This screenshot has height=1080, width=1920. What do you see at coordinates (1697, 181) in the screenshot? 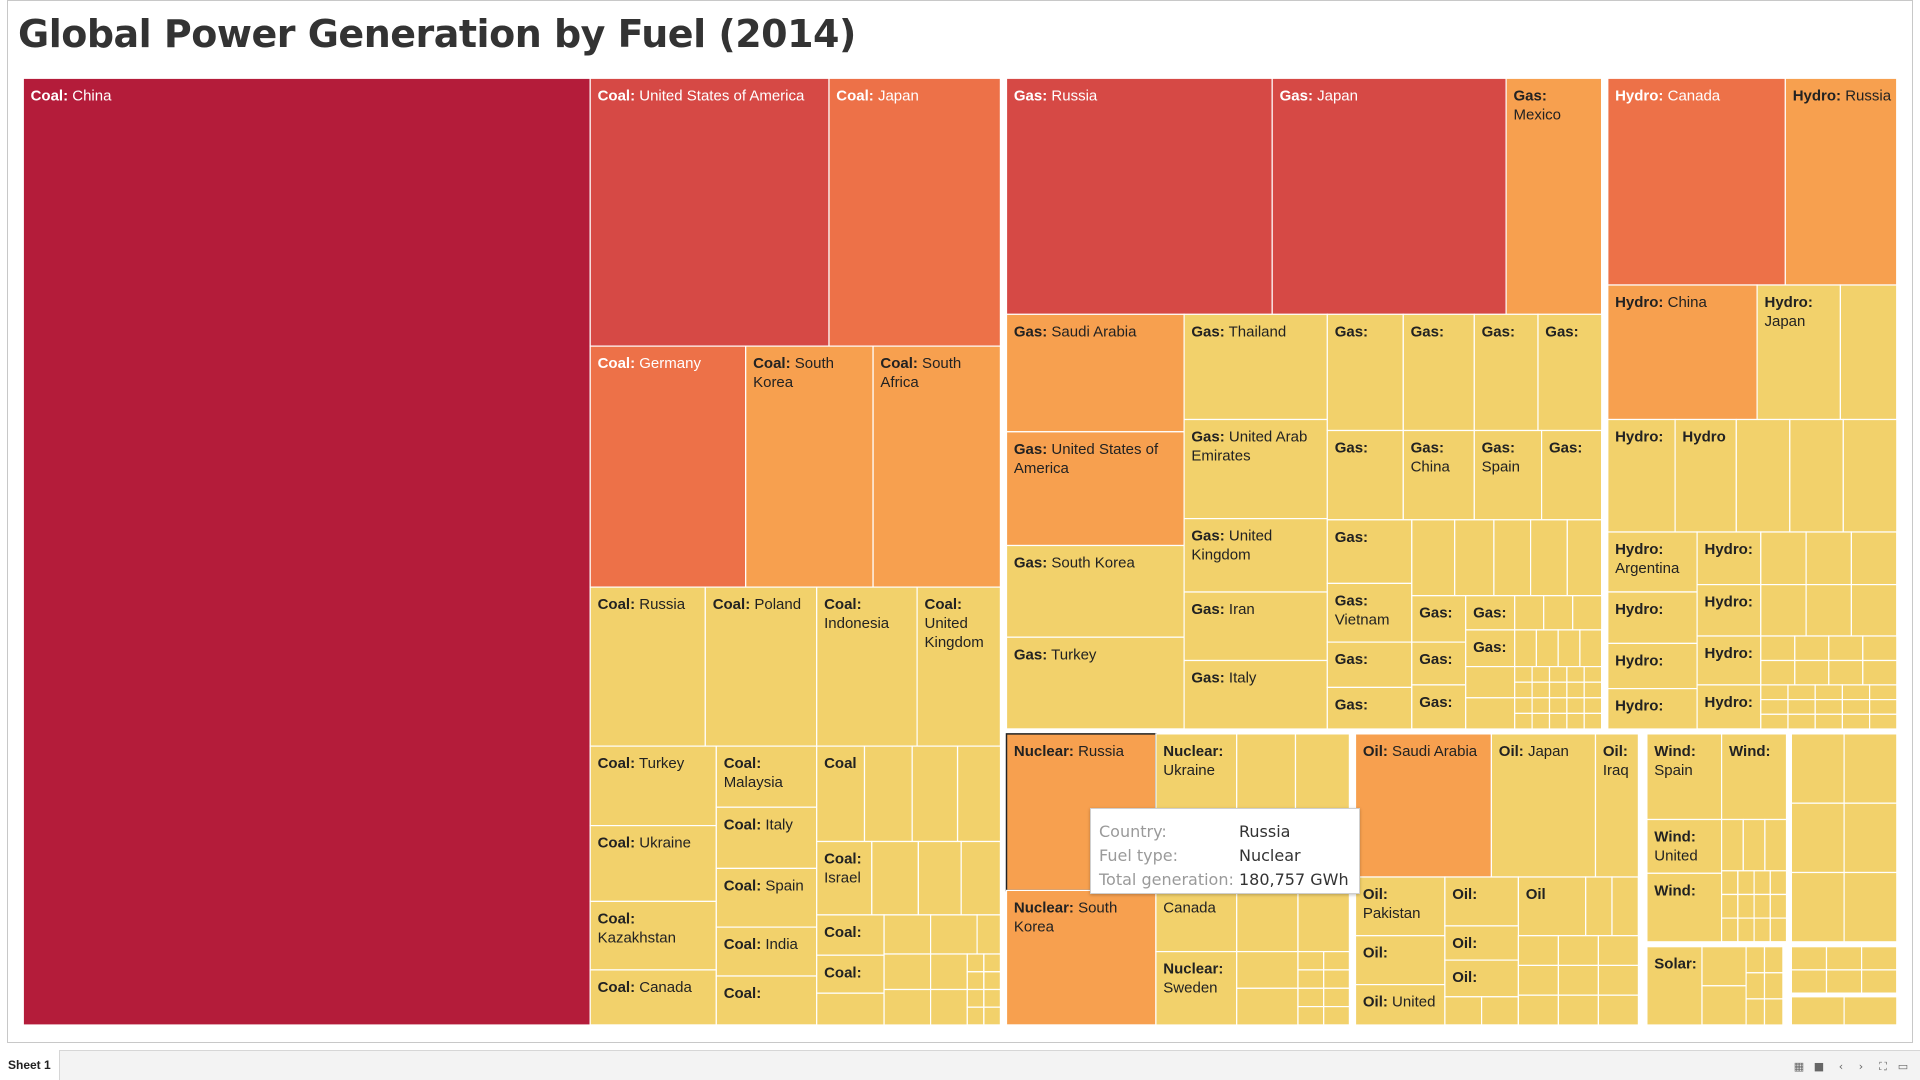
I see `tile-hydro-canada` at bounding box center [1697, 181].